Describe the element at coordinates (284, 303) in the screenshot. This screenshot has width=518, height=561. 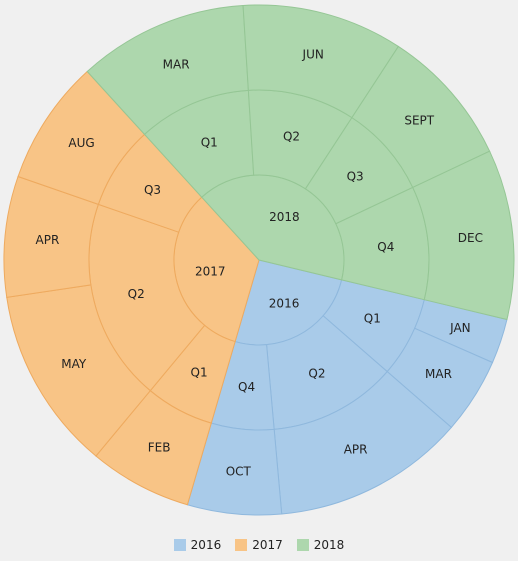
I see `label-2016: 2016` at that location.